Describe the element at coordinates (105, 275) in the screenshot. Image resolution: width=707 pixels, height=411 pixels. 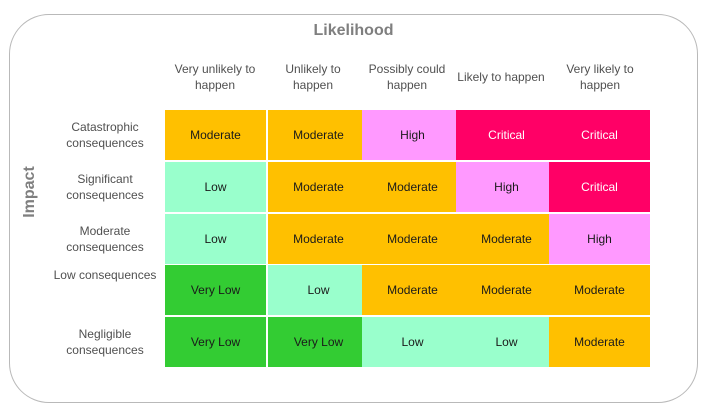
I see `row-header-low: Low consequences` at that location.